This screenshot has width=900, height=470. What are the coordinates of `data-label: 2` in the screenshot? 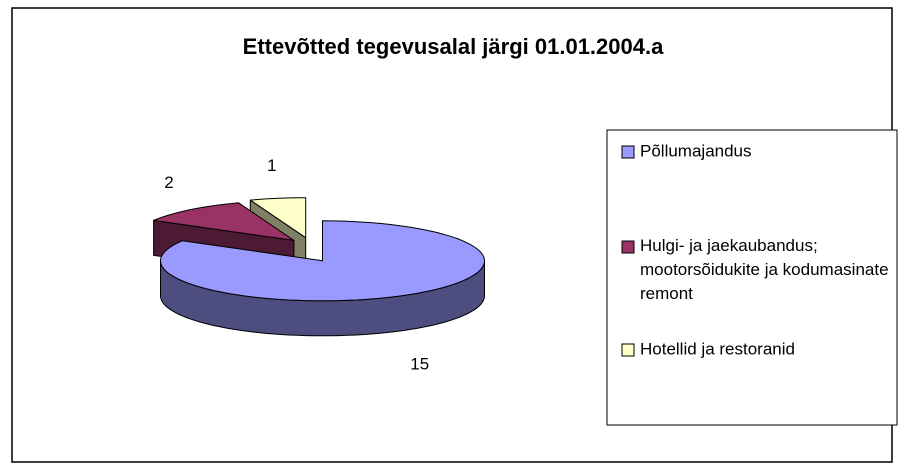 It's located at (168, 182).